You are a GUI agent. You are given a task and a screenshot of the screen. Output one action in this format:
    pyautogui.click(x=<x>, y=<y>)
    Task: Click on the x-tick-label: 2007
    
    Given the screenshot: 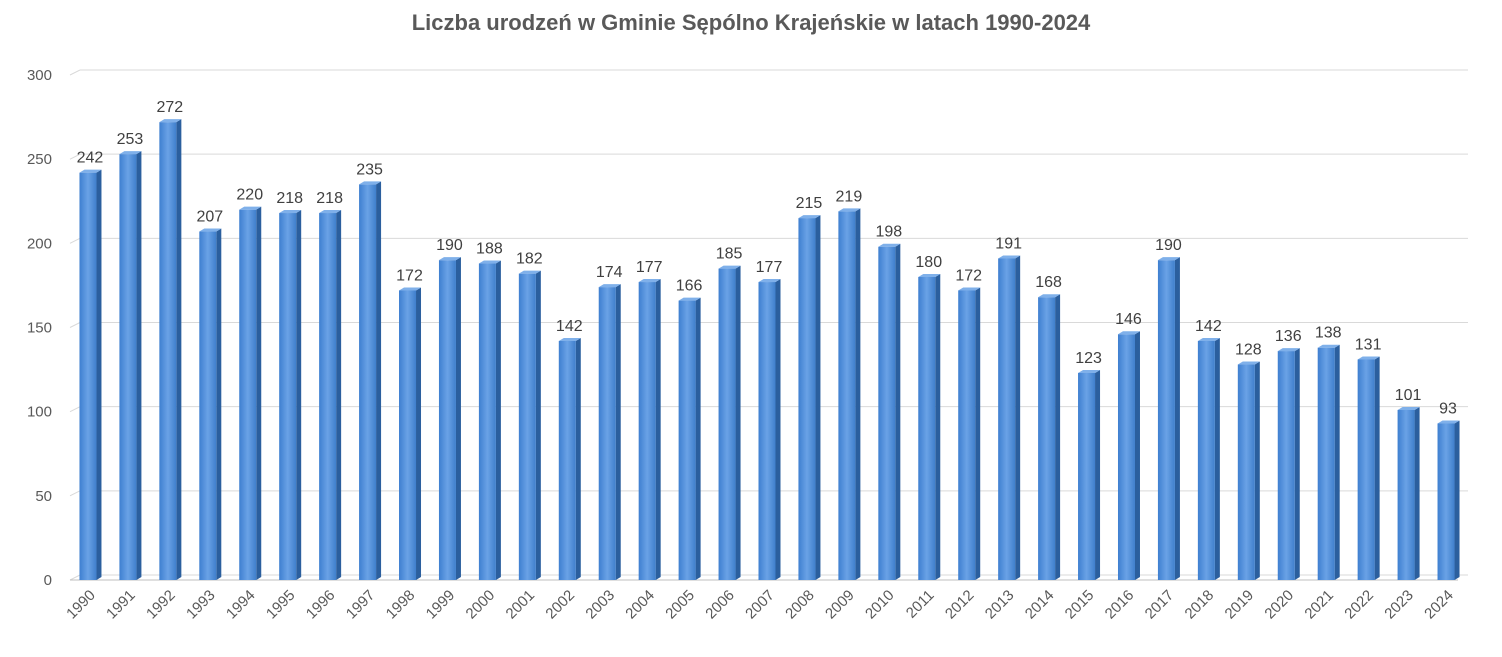 What is the action you would take?
    pyautogui.click(x=760, y=605)
    